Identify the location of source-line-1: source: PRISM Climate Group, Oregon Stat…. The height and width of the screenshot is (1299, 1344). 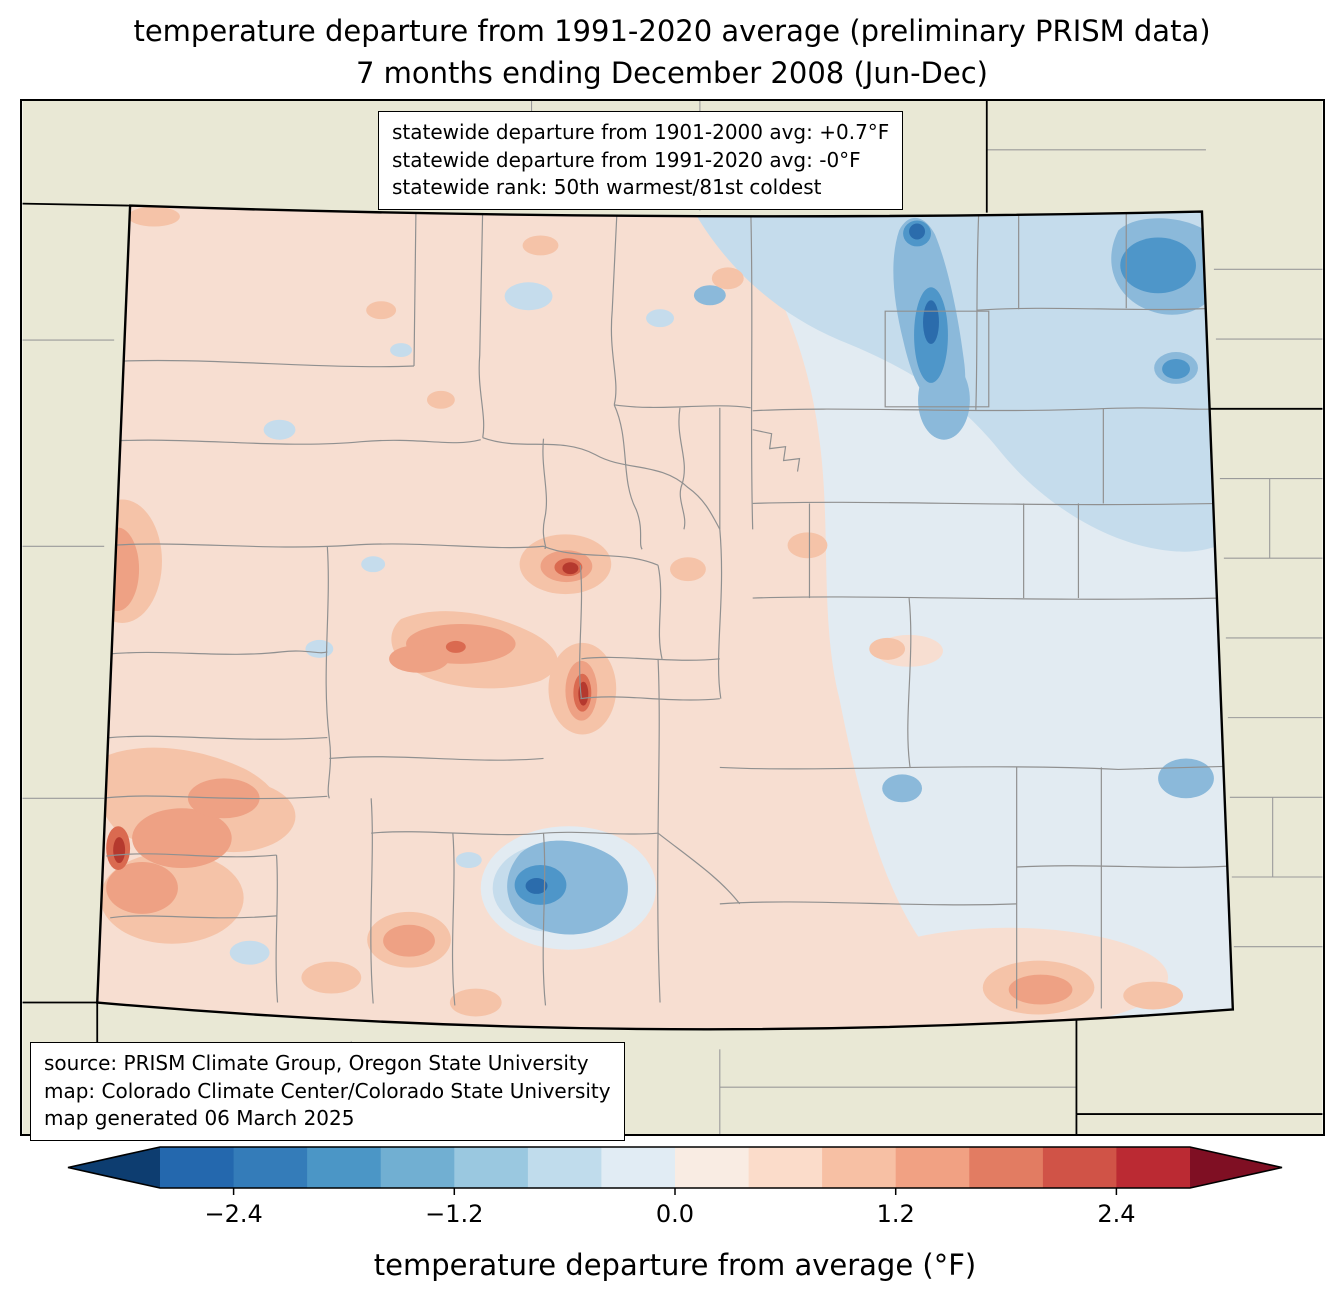
(316, 1063).